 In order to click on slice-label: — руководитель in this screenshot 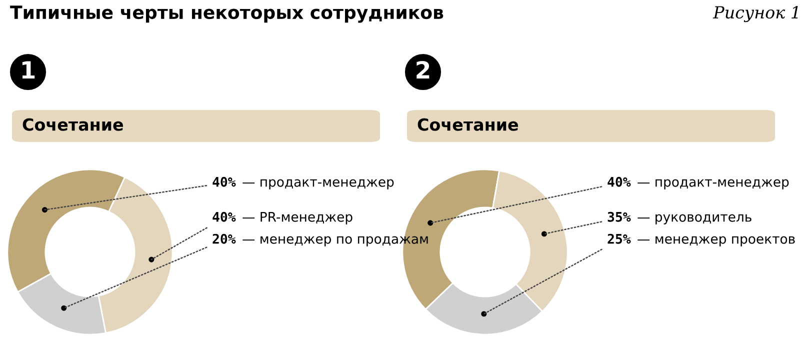, I will do `click(695, 219)`.